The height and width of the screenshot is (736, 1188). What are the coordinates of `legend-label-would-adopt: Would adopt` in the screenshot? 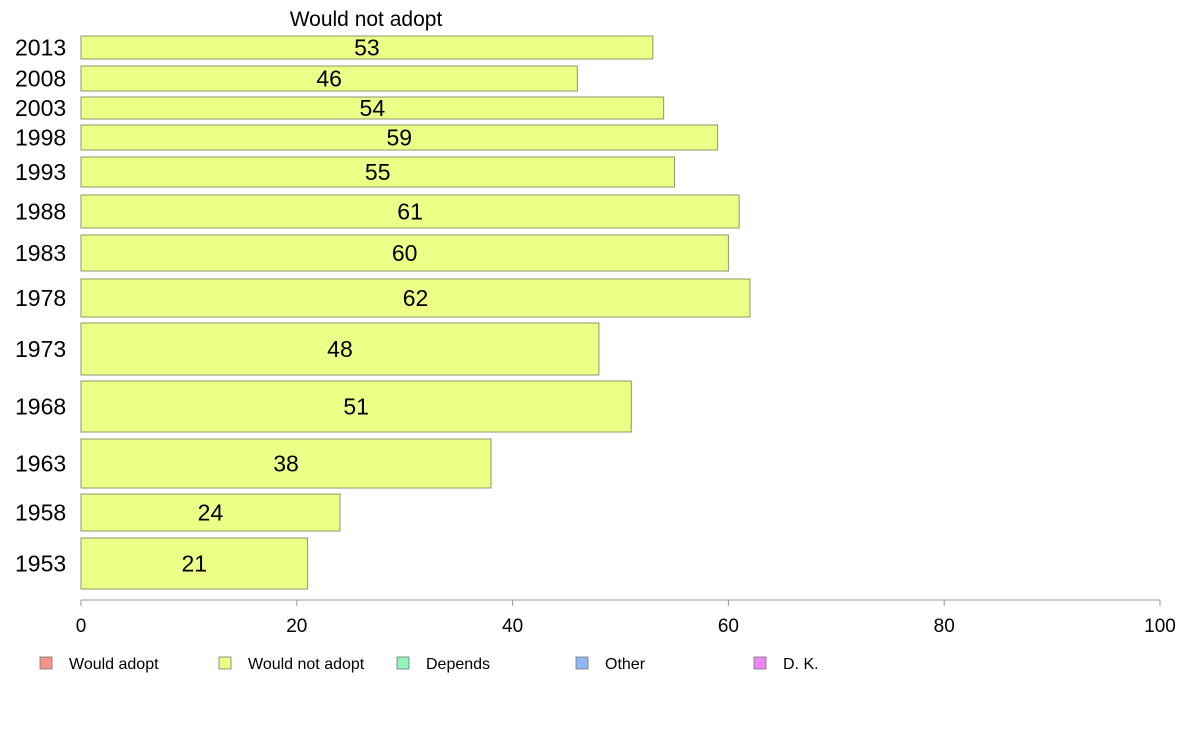 It's located at (114, 664).